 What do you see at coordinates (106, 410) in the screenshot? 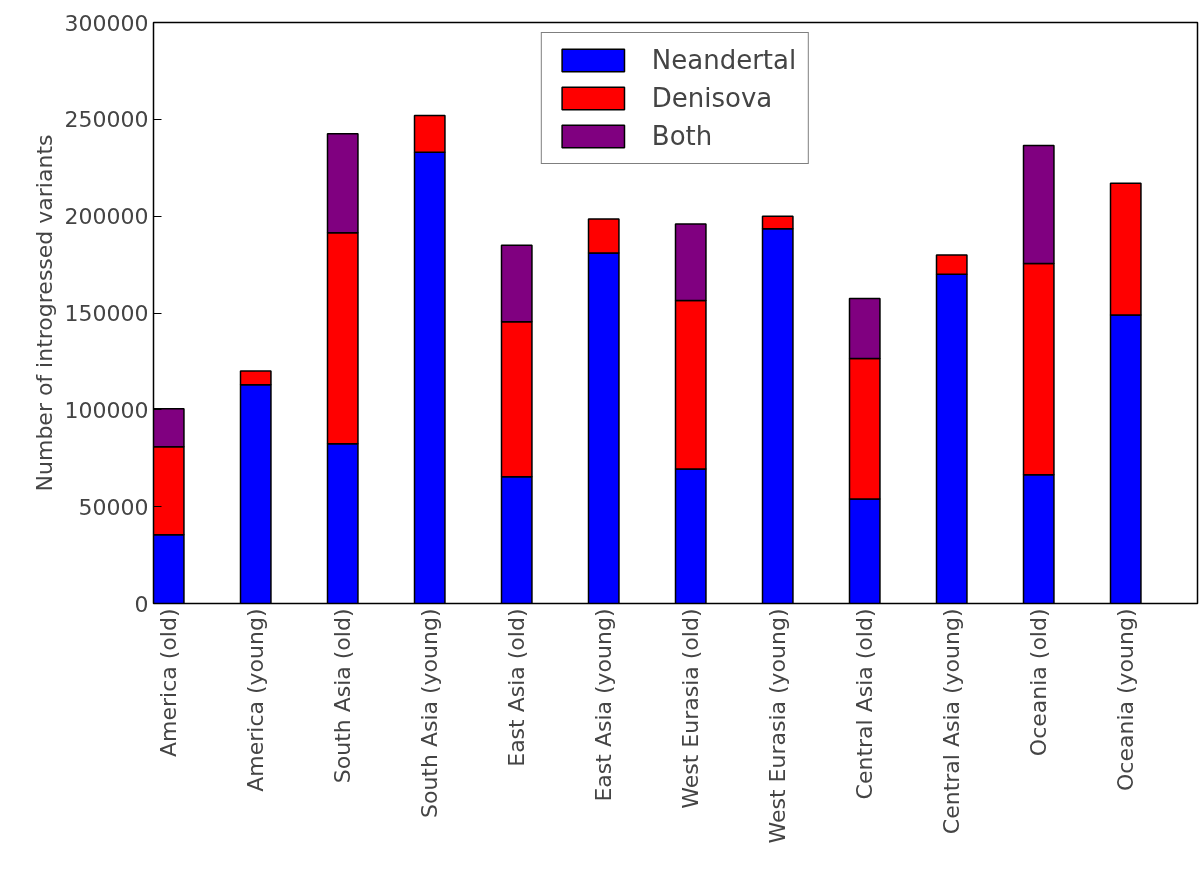
I see `y-tick-label: 100000` at bounding box center [106, 410].